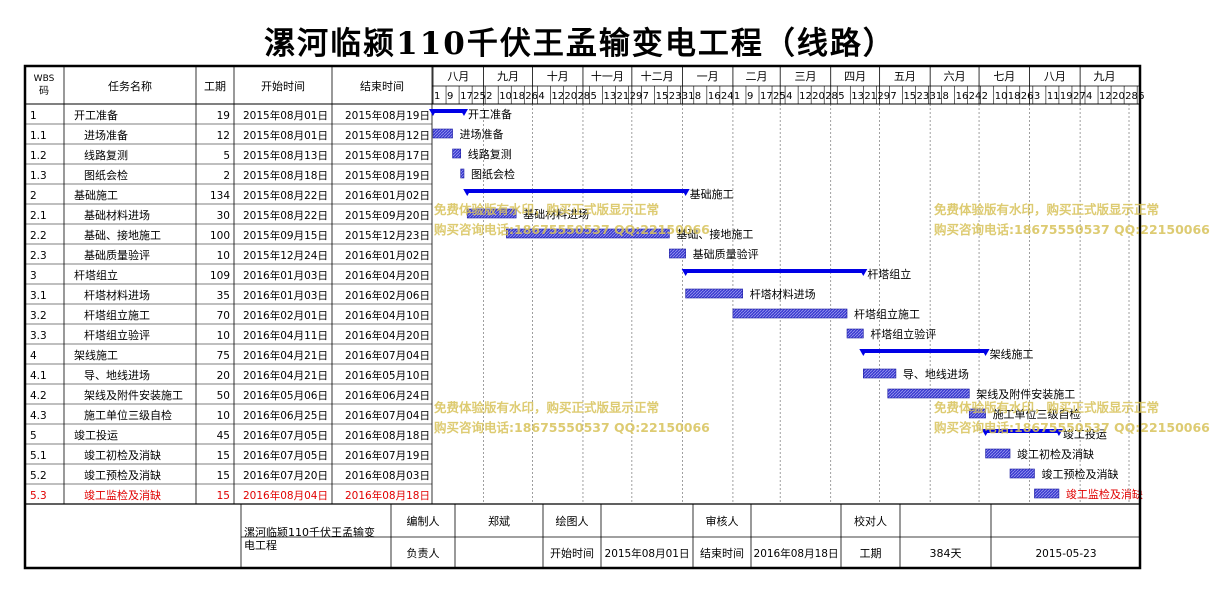 The height and width of the screenshot is (593, 1217). Describe the element at coordinates (580, 44) in the screenshot. I see `chart-title: 漯河临颍110千伏王孟输变电工程（线路）` at that location.